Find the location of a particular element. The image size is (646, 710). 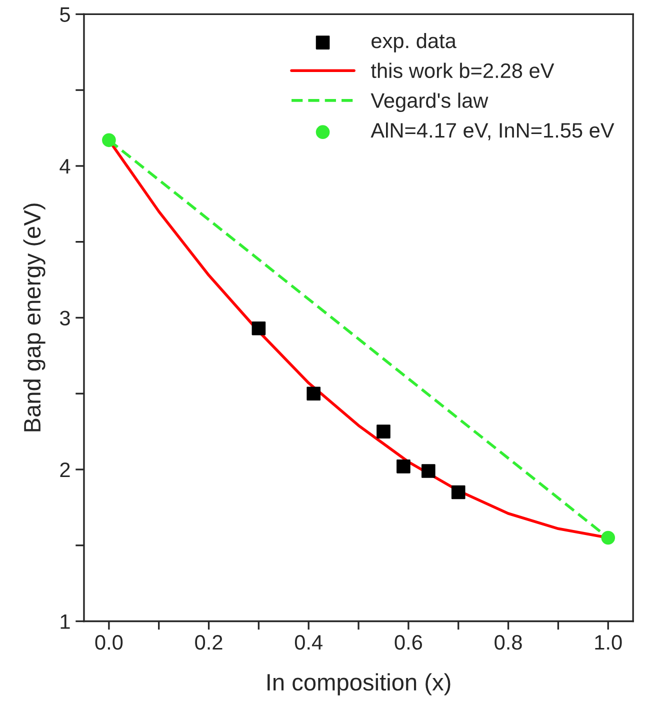

x-tick-label: 0.8 is located at coordinates (508, 642).